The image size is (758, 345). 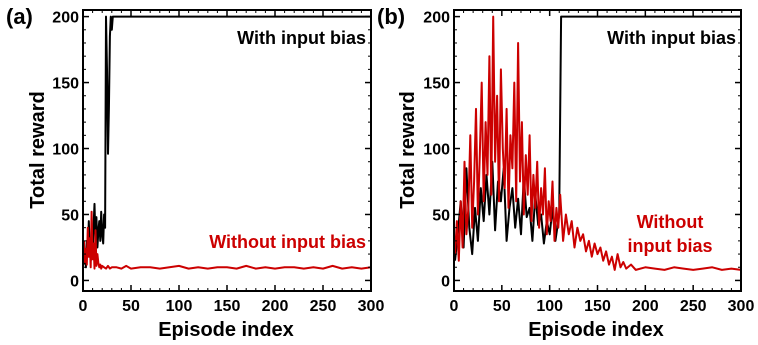 I want to click on panel-a-x-tick-label: 0, so click(x=83, y=306).